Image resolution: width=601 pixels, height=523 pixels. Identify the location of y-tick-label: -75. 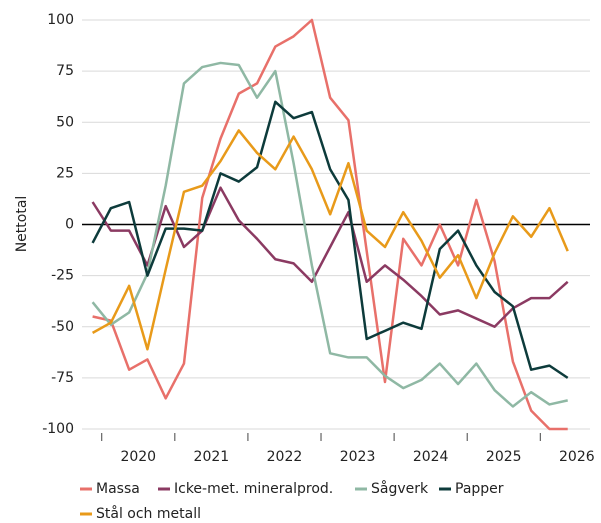
(62, 378).